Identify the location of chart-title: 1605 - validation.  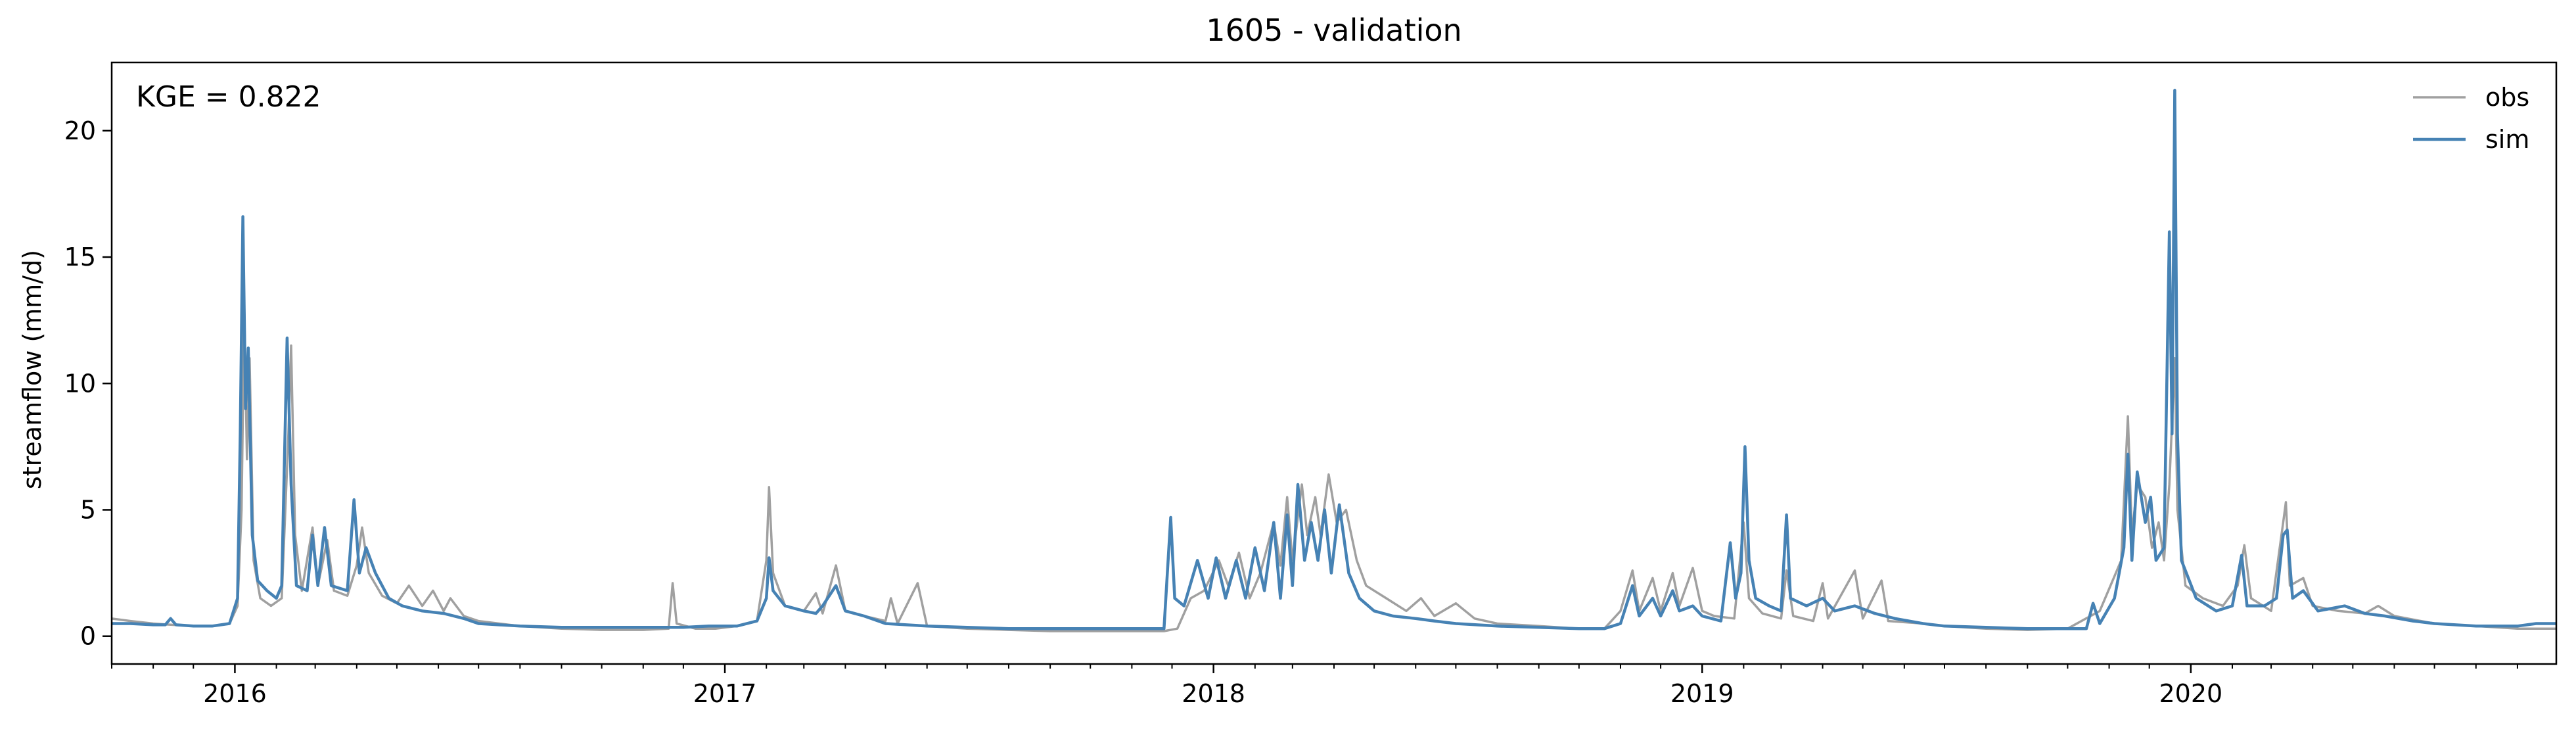
(1333, 30).